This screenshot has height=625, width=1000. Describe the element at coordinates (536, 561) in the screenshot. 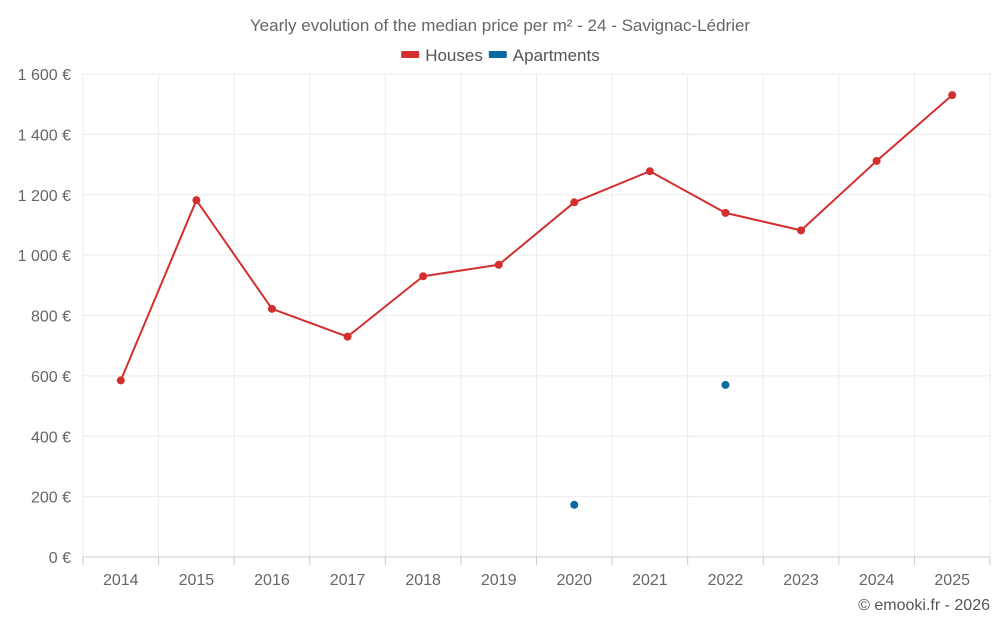

I see `x-axis-ticks` at that location.